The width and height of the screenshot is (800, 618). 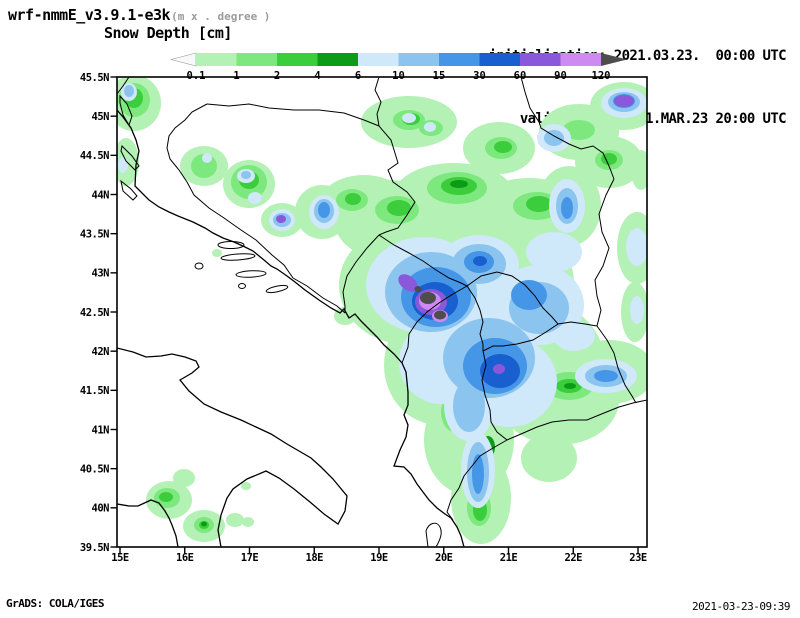 What do you see at coordinates (277, 76) in the screenshot?
I see `colorbar-tick-label: 2` at bounding box center [277, 76].